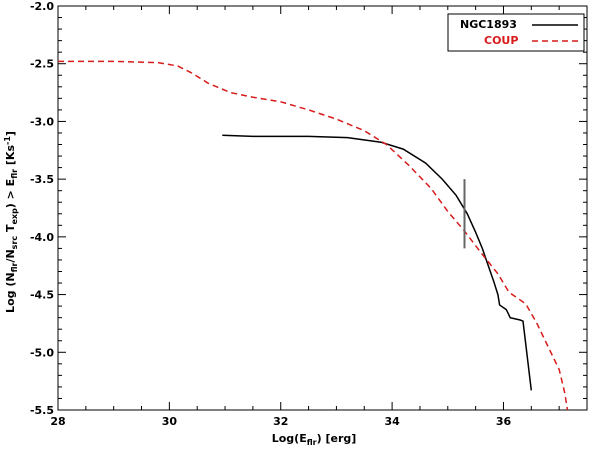  Describe the element at coordinates (42, 352) in the screenshot. I see `y-tick-label: -5.0` at that location.